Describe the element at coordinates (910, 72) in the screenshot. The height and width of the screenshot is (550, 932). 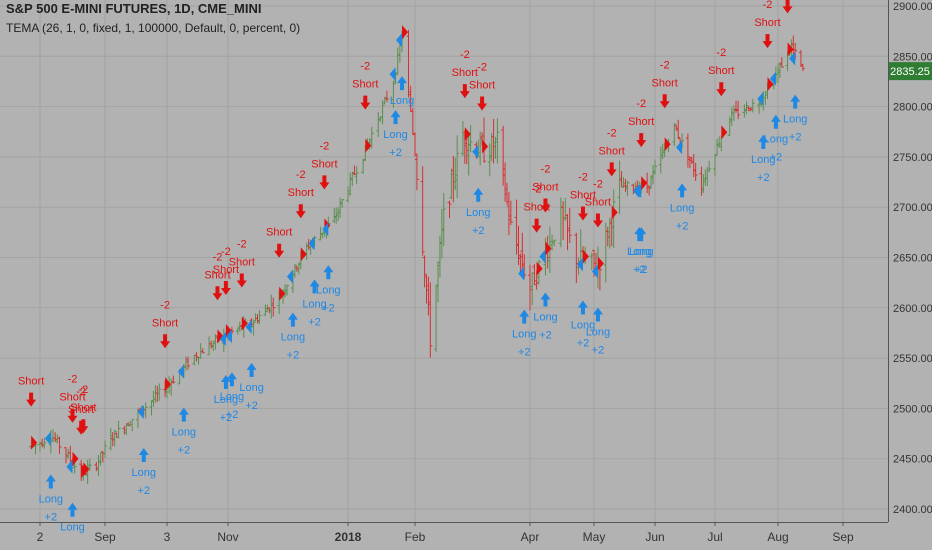
I see `last-price-label: 2835.25` at that location.